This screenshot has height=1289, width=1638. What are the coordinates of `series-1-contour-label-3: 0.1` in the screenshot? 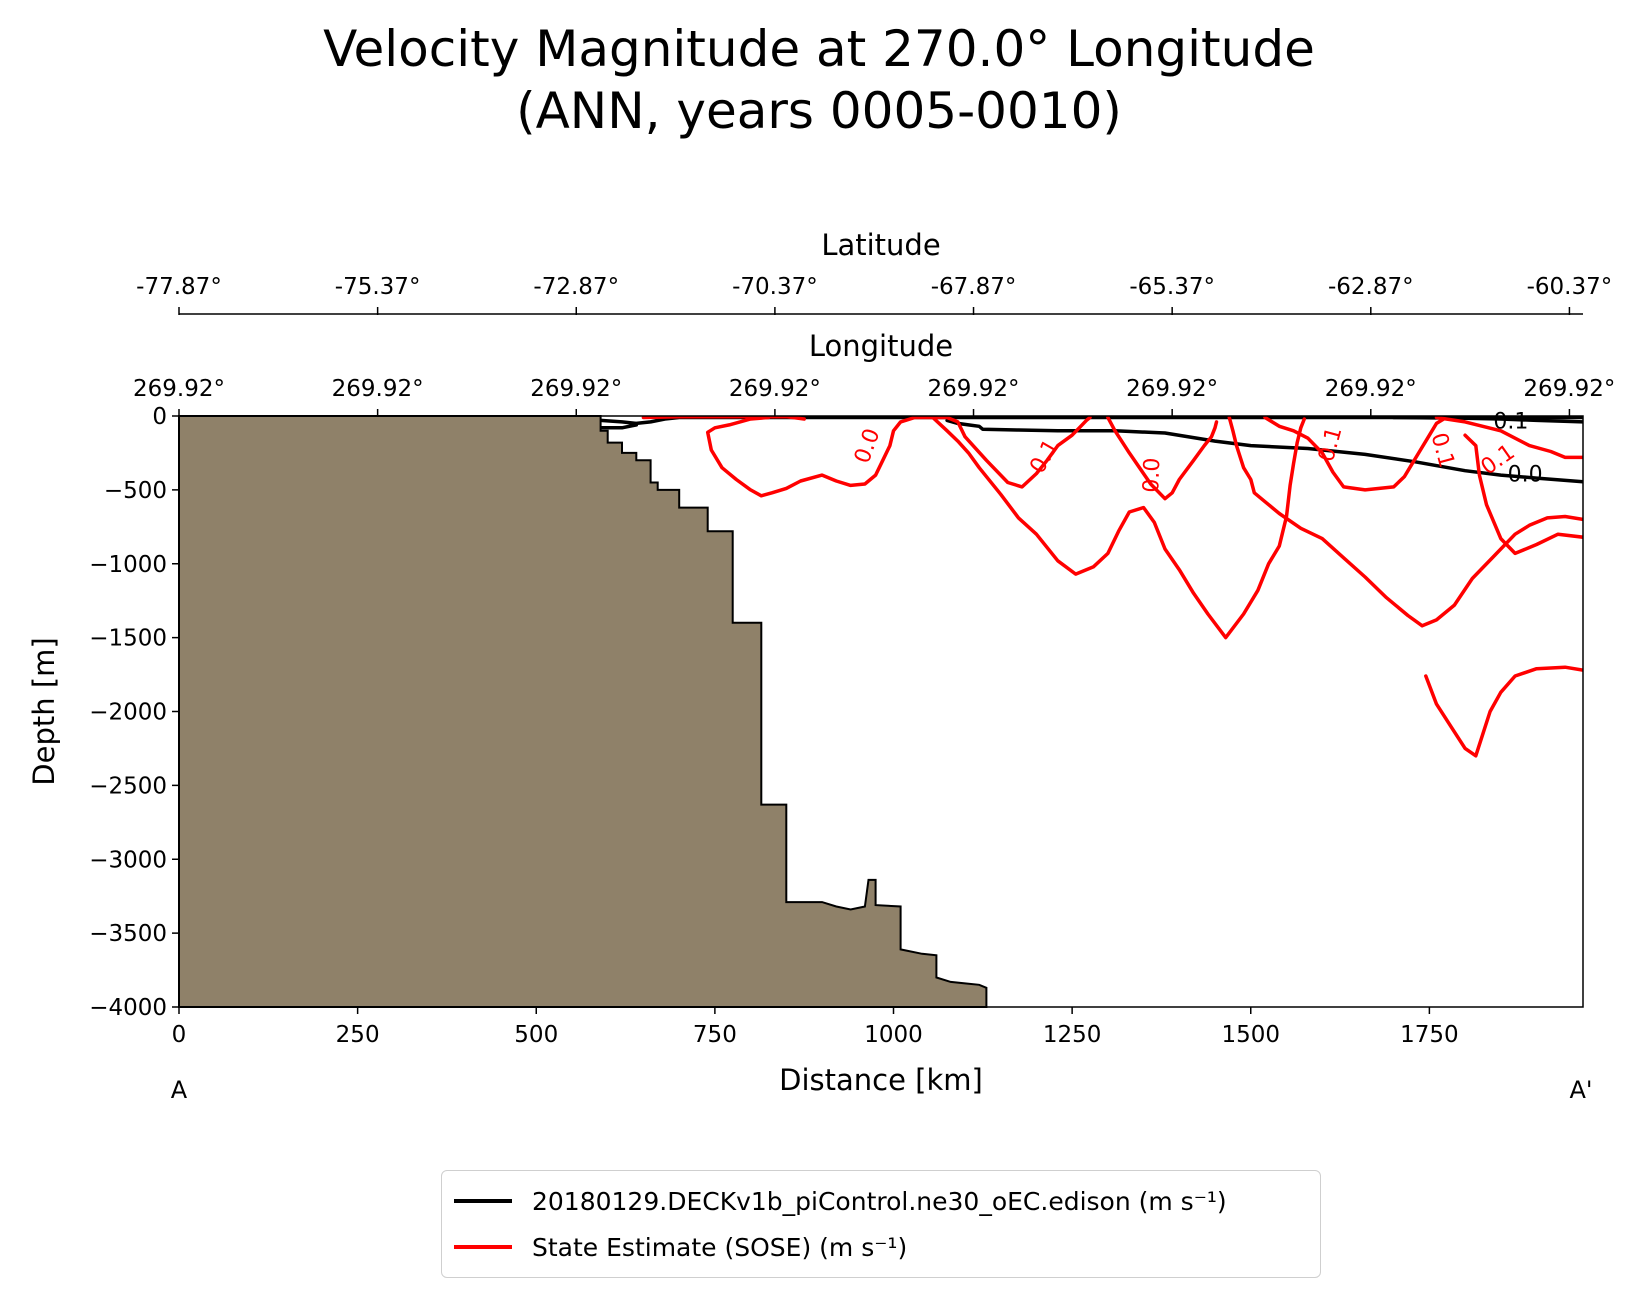 It's located at (1330, 444).